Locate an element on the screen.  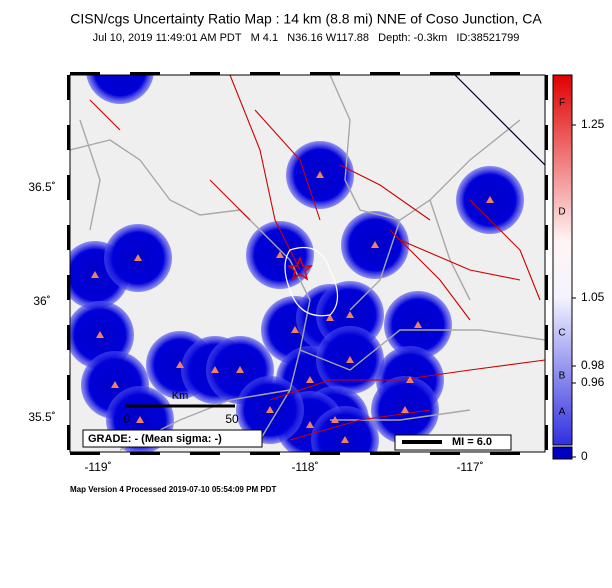
grade-letter: A is located at coordinates (562, 412).